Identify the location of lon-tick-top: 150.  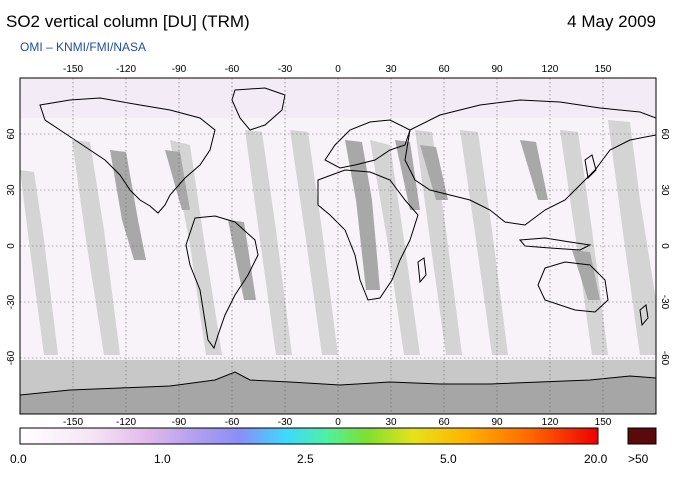
(603, 69).